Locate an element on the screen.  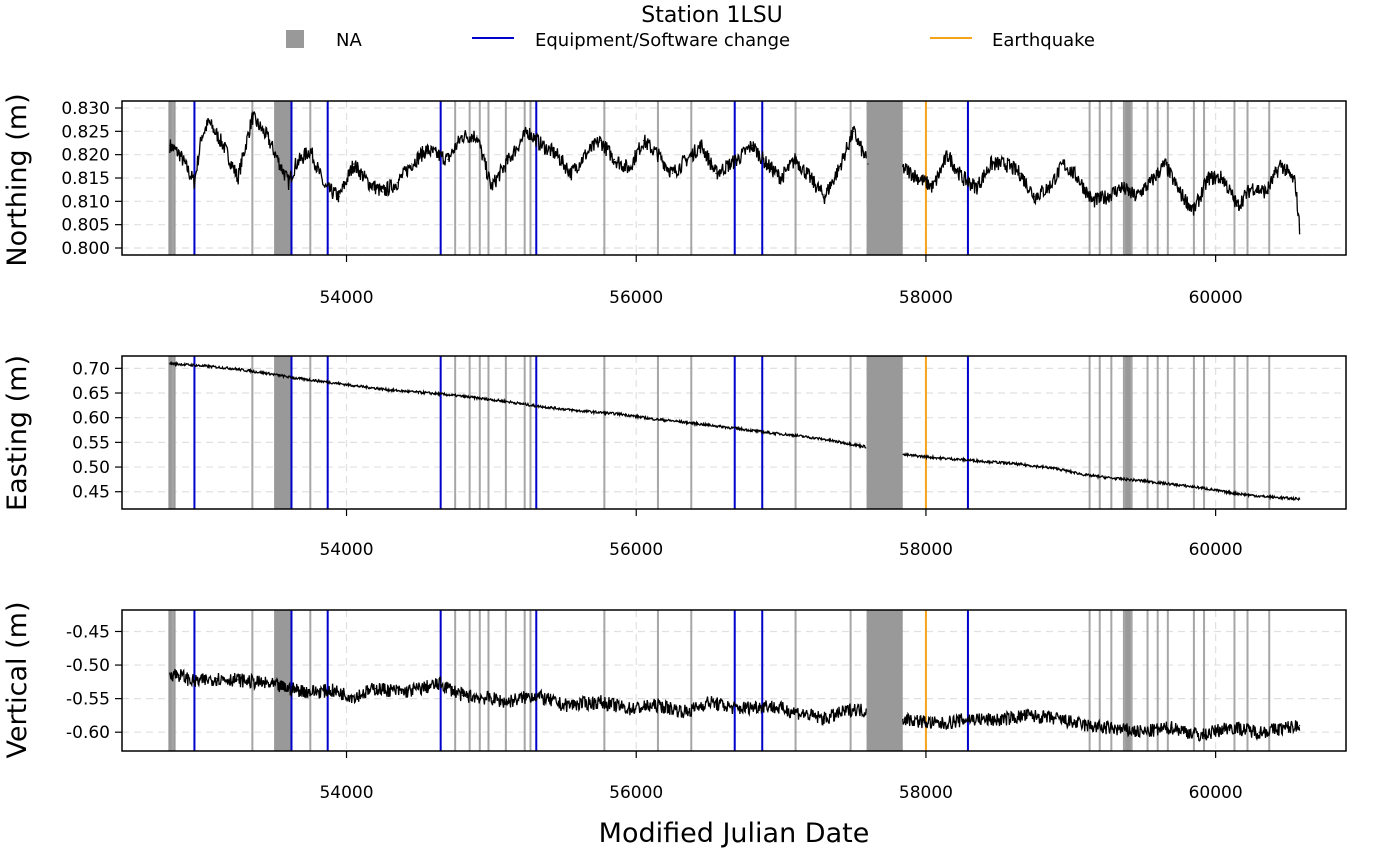
y-tick-label: 0.70 is located at coordinates (91, 369).